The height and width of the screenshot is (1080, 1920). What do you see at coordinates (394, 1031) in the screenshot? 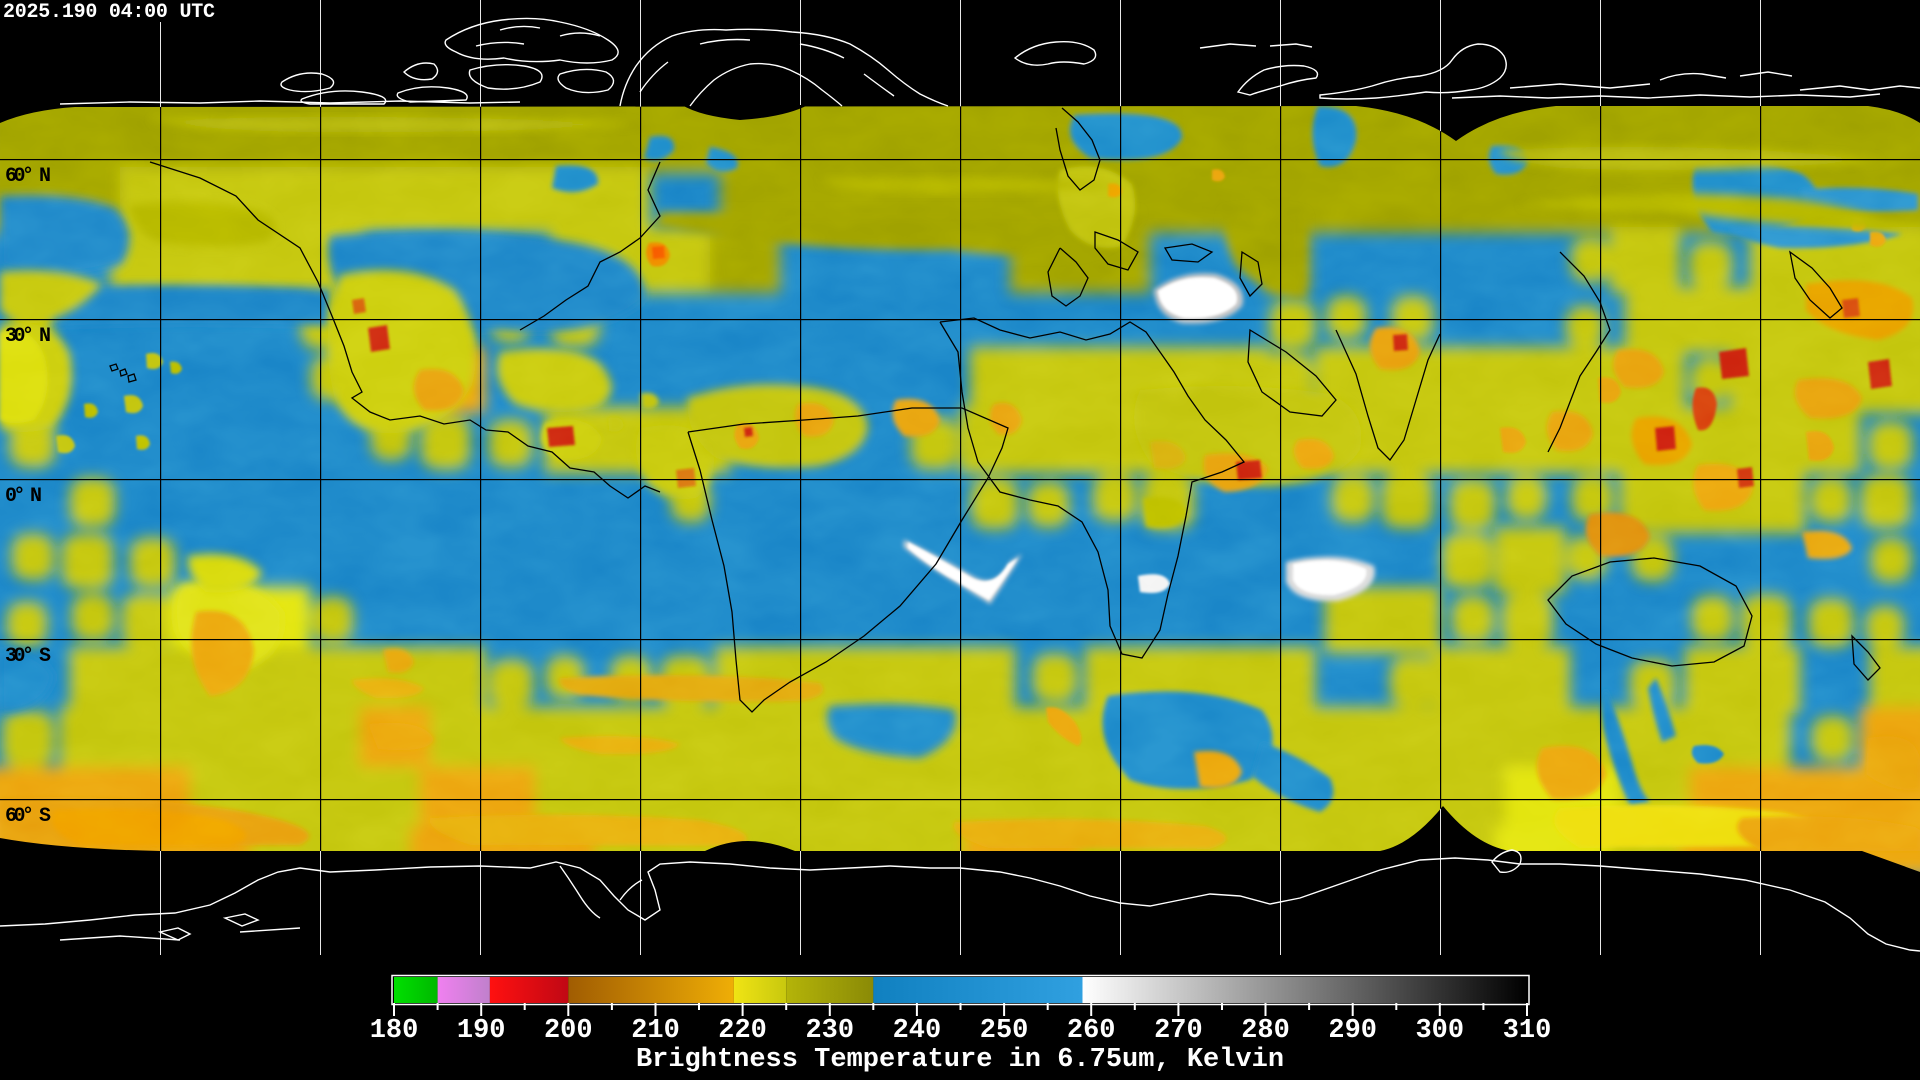
I see `svg-text: 180` at bounding box center [394, 1031].